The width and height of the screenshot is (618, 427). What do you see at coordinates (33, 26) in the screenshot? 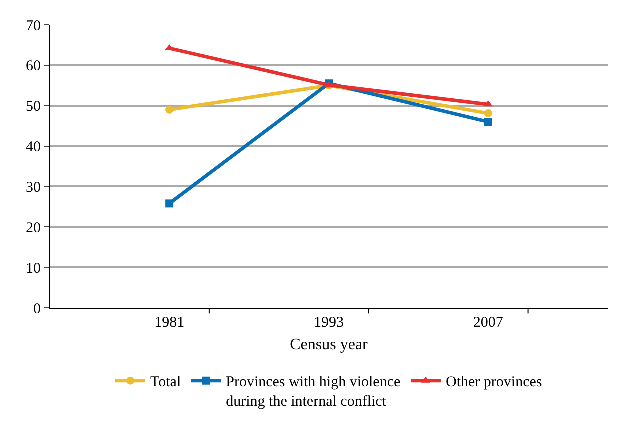
I see `y-tick-label: 70` at bounding box center [33, 26].